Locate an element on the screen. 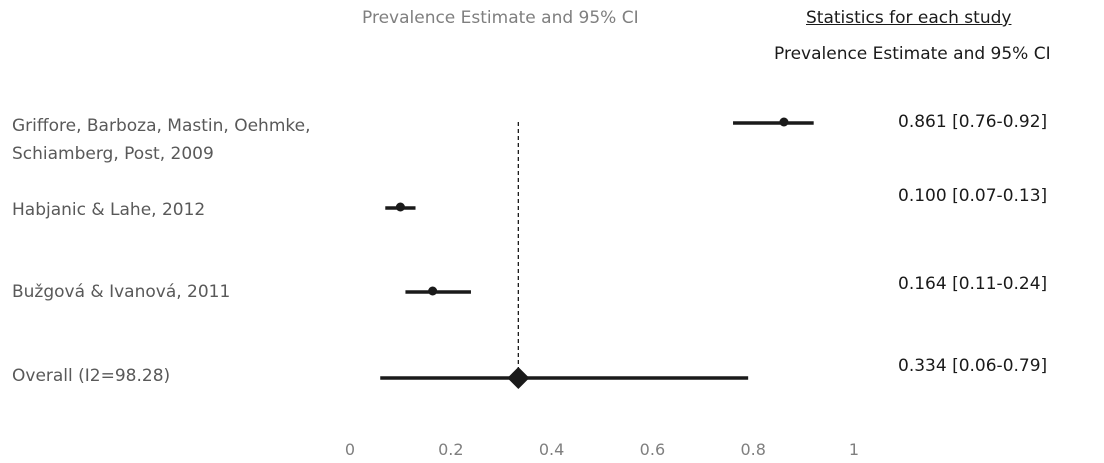 This screenshot has height=463, width=1104. stat-value-griffore: 0.861 [0.76-0.92] is located at coordinates (973, 122).